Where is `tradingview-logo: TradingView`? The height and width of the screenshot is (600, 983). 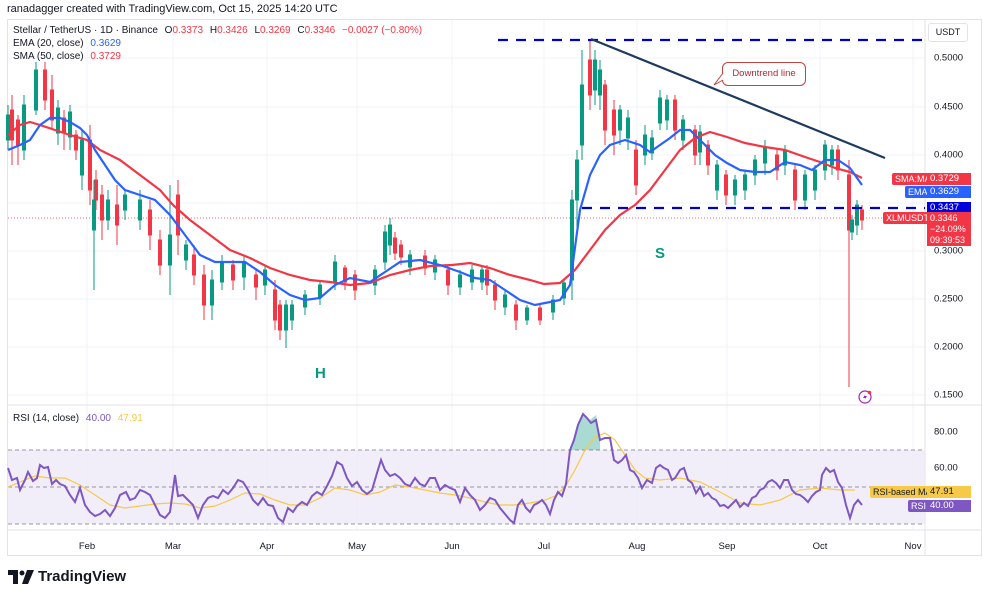
tradingview-logo: TradingView is located at coordinates (67, 576).